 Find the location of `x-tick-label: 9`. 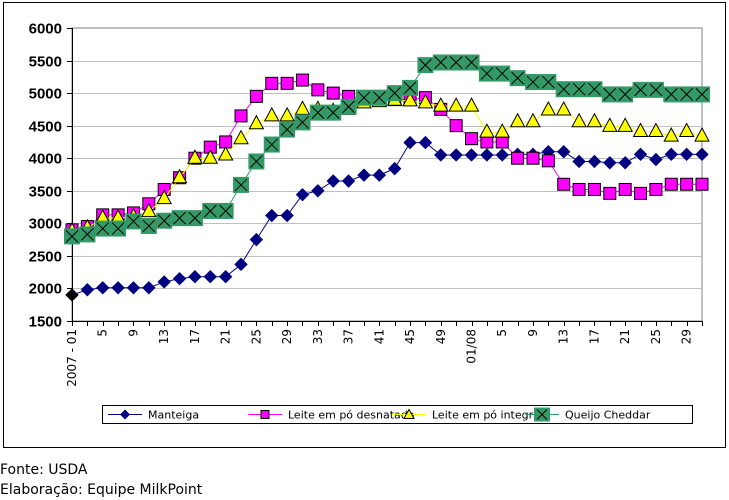

x-tick-label: 9 is located at coordinates (133, 333).